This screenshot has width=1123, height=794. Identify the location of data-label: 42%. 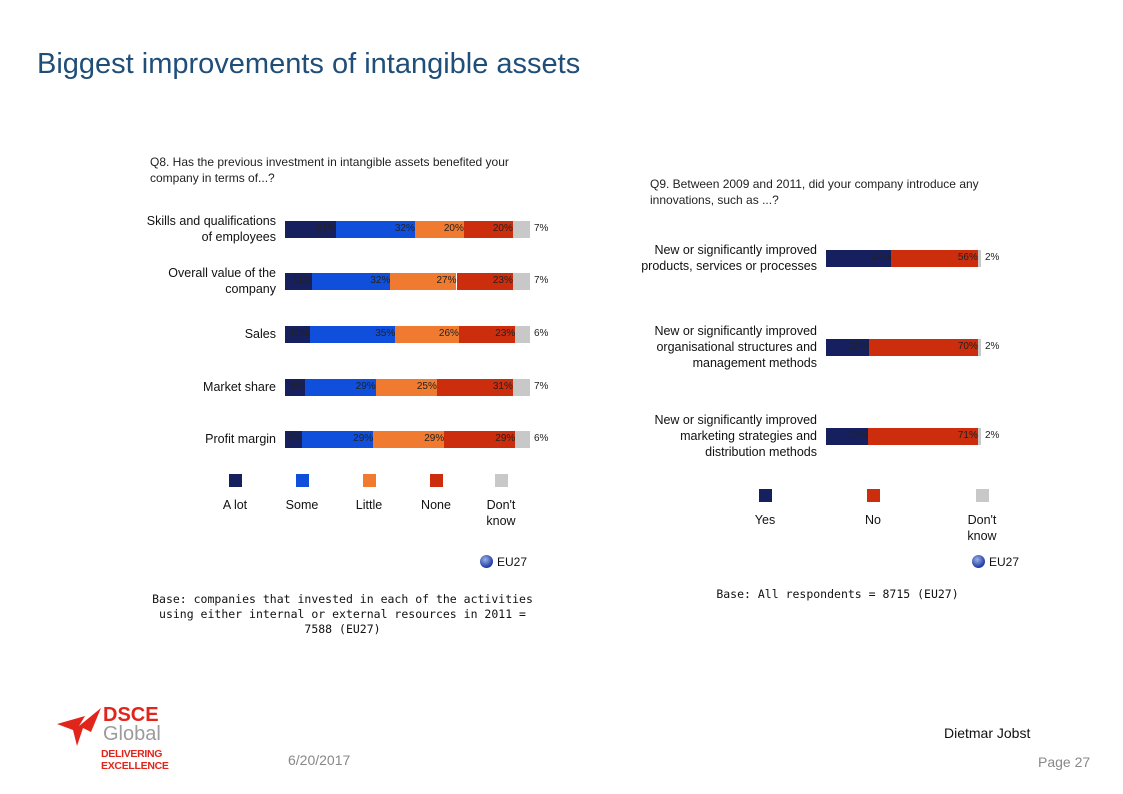
(881, 257).